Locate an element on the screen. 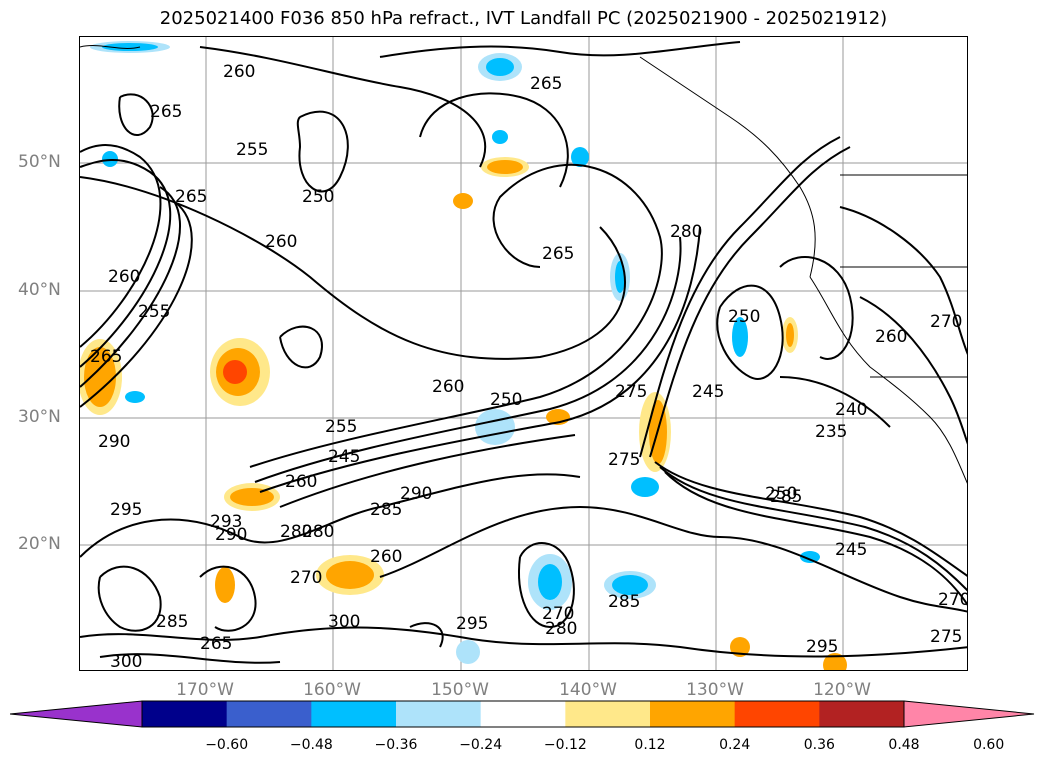  lon-label-150w: 150°W is located at coordinates (460, 690).